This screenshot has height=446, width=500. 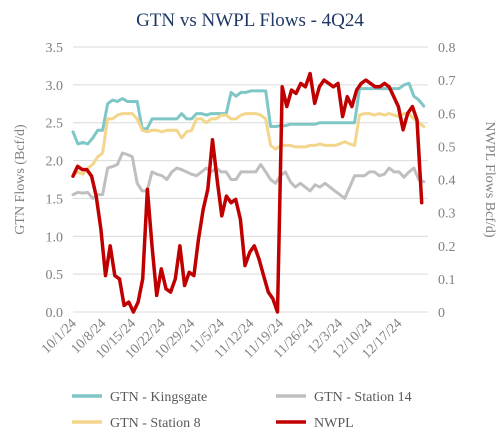 What do you see at coordinates (489, 179) in the screenshot?
I see `y2-axis-title: NWPL Flows Bcf/d)` at bounding box center [489, 179].